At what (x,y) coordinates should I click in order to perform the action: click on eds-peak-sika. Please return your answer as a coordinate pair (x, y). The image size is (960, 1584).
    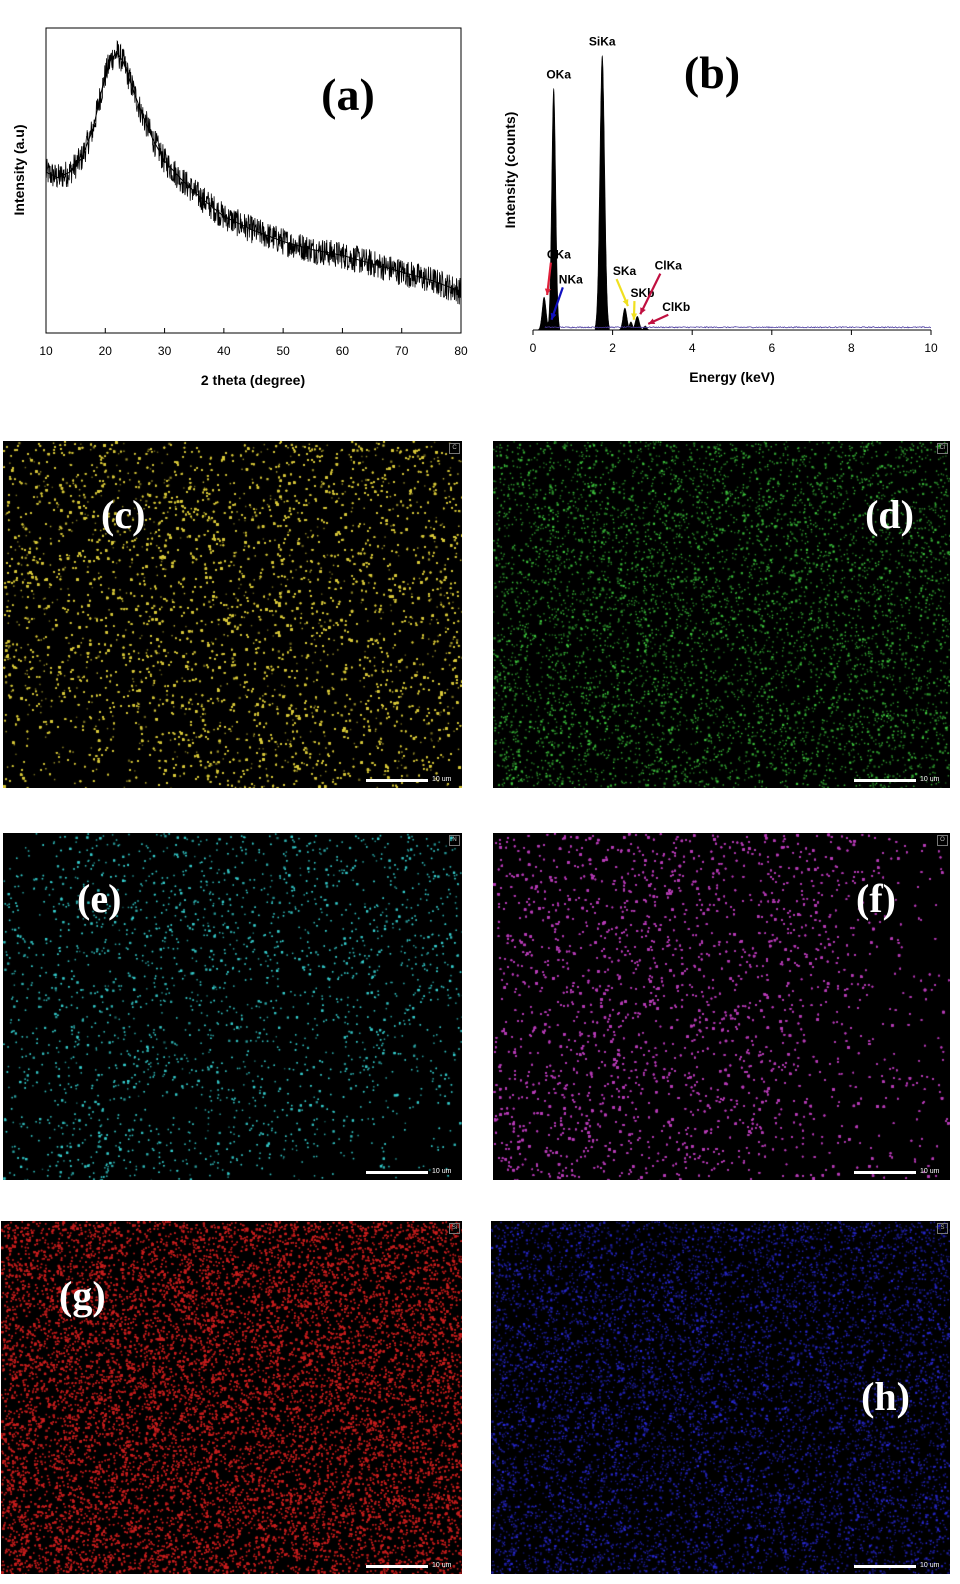
    Looking at the image, I should click on (602, 193).